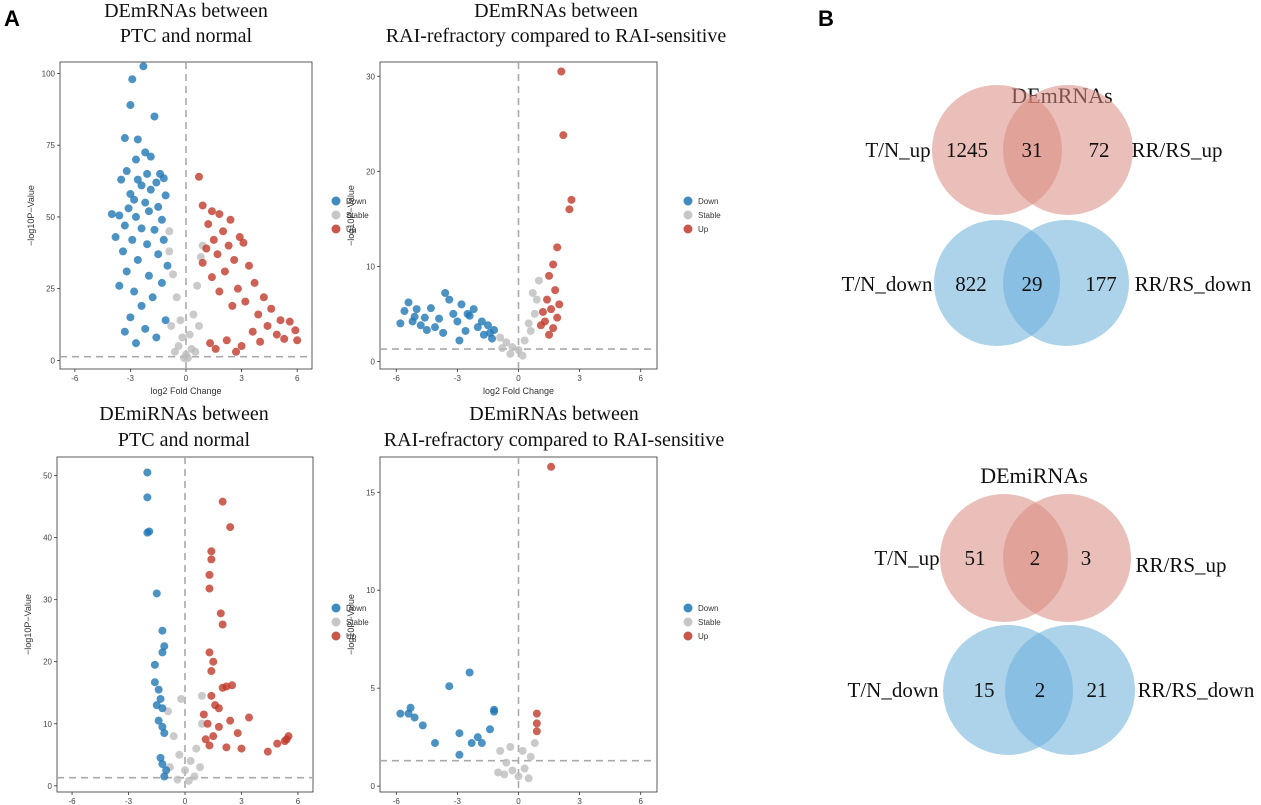  I want to click on legend-label-up: Up, so click(703, 636).